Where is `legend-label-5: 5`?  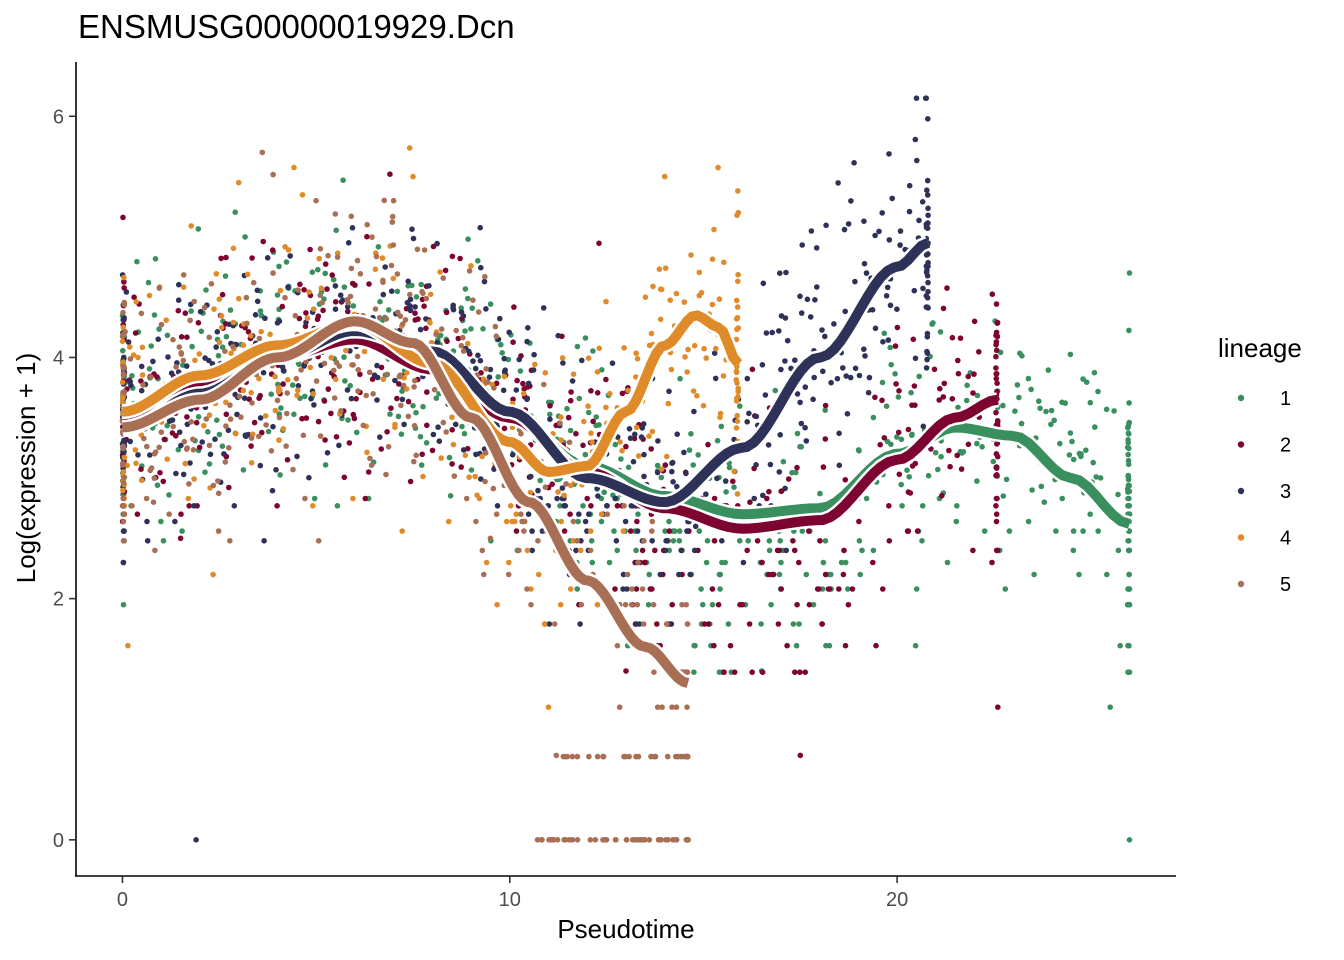 legend-label-5: 5 is located at coordinates (1285, 585).